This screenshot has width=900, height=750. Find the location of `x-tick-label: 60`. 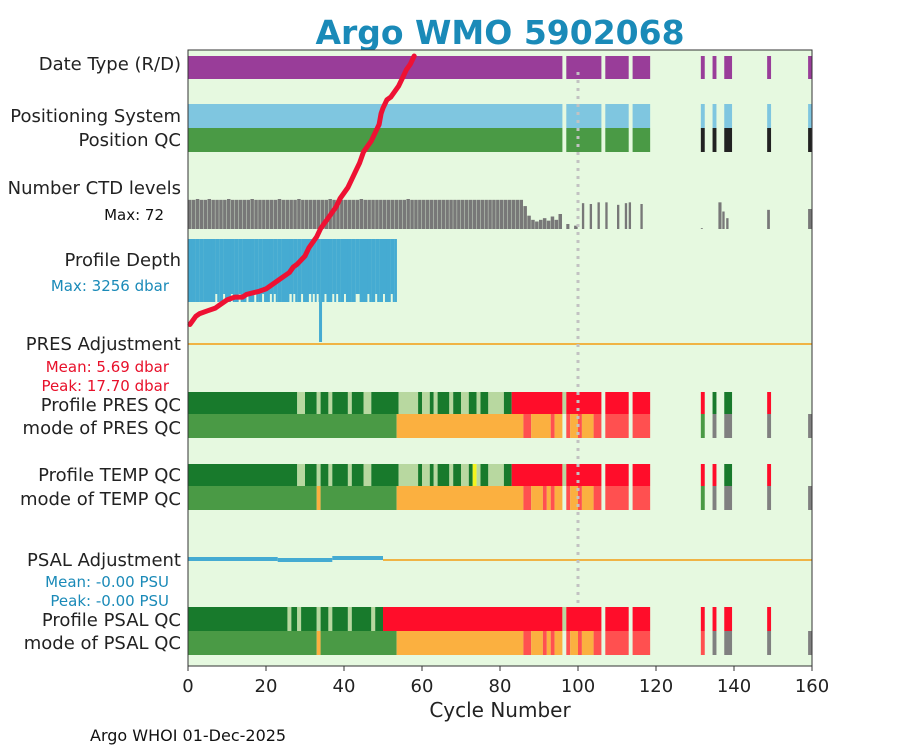

x-tick-label: 60 is located at coordinates (422, 686).